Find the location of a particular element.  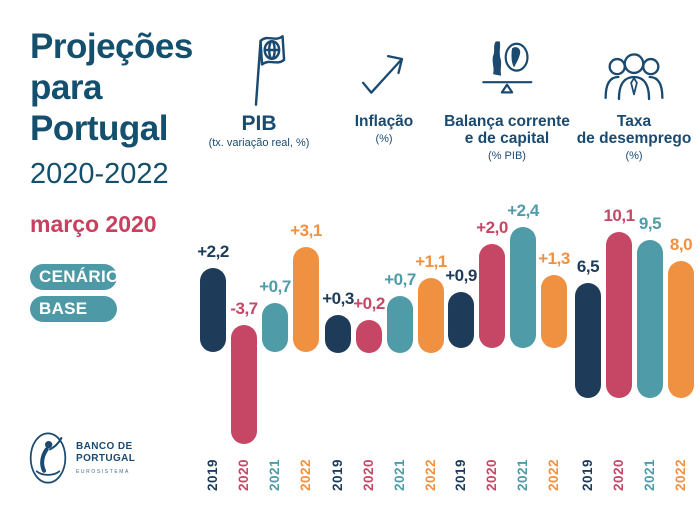

scenario-pill-base: BASE is located at coordinates (73, 309).